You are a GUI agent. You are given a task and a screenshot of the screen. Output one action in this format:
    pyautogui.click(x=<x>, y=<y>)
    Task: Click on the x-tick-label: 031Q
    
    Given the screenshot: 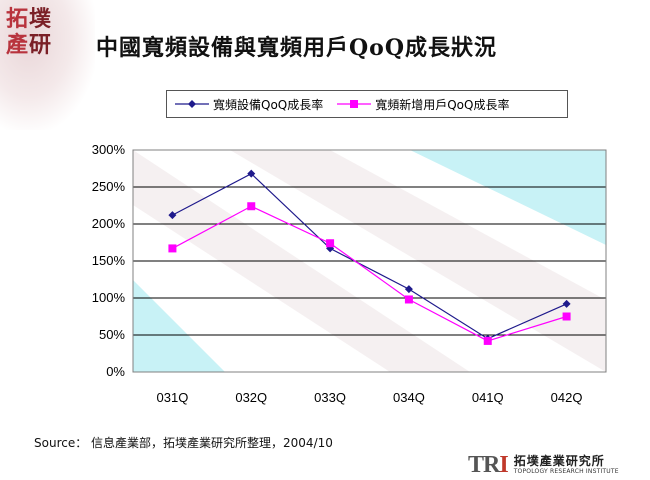 What is the action you would take?
    pyautogui.click(x=173, y=397)
    